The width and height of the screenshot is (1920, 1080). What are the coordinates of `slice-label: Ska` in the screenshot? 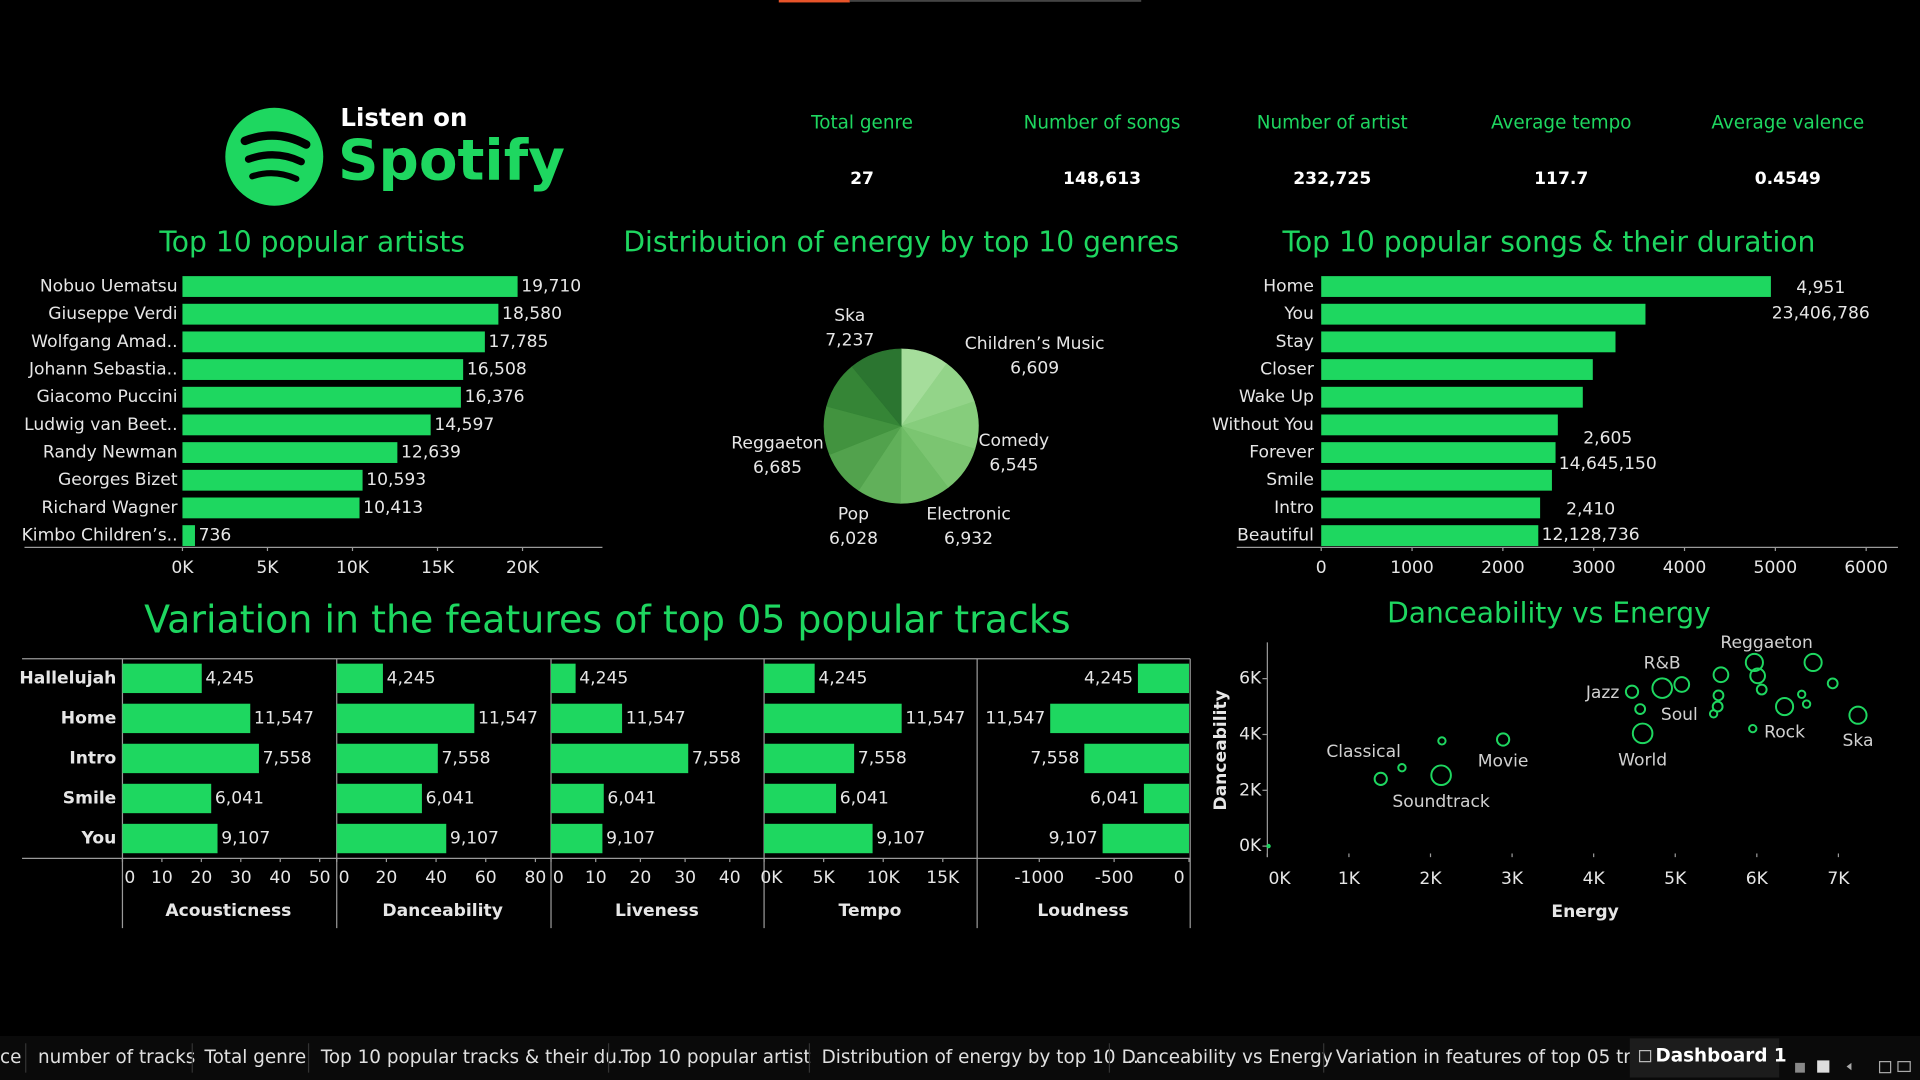 It's located at (849, 316).